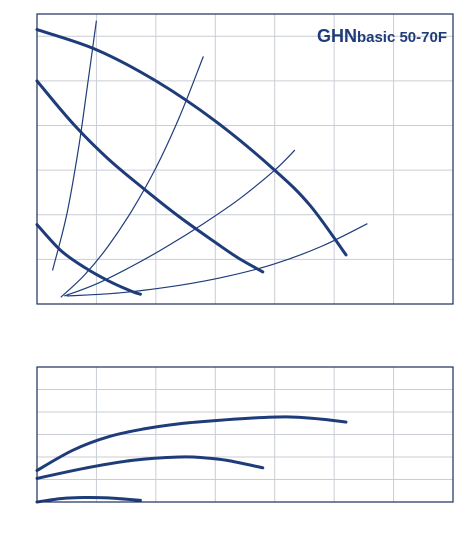  What do you see at coordinates (402, 37) in the screenshot?
I see `chart-title-variant: basic 50-70F` at bounding box center [402, 37].